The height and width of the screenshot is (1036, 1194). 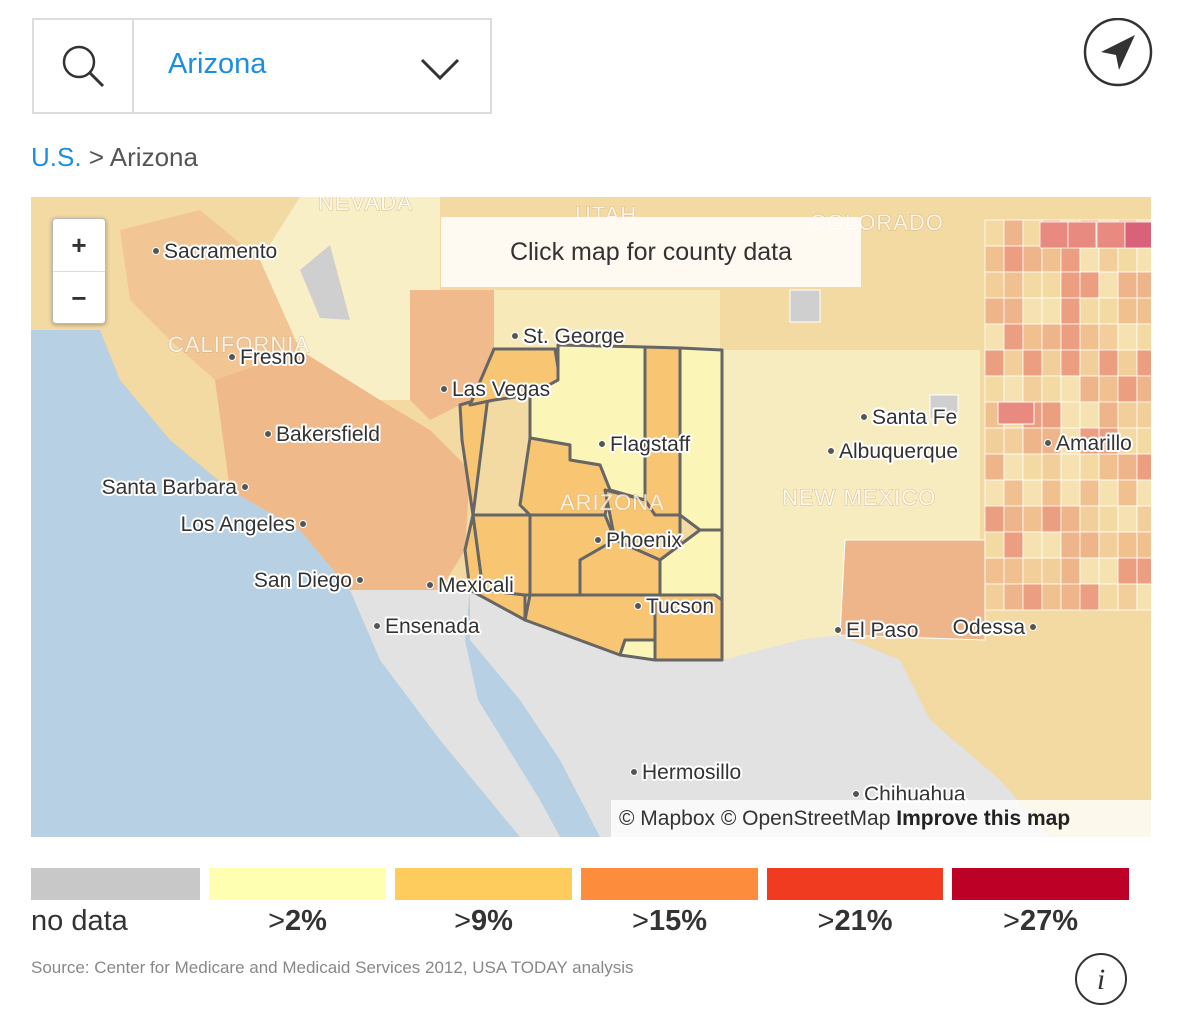 What do you see at coordinates (342, 470) in the screenshot?
I see `california-south` at bounding box center [342, 470].